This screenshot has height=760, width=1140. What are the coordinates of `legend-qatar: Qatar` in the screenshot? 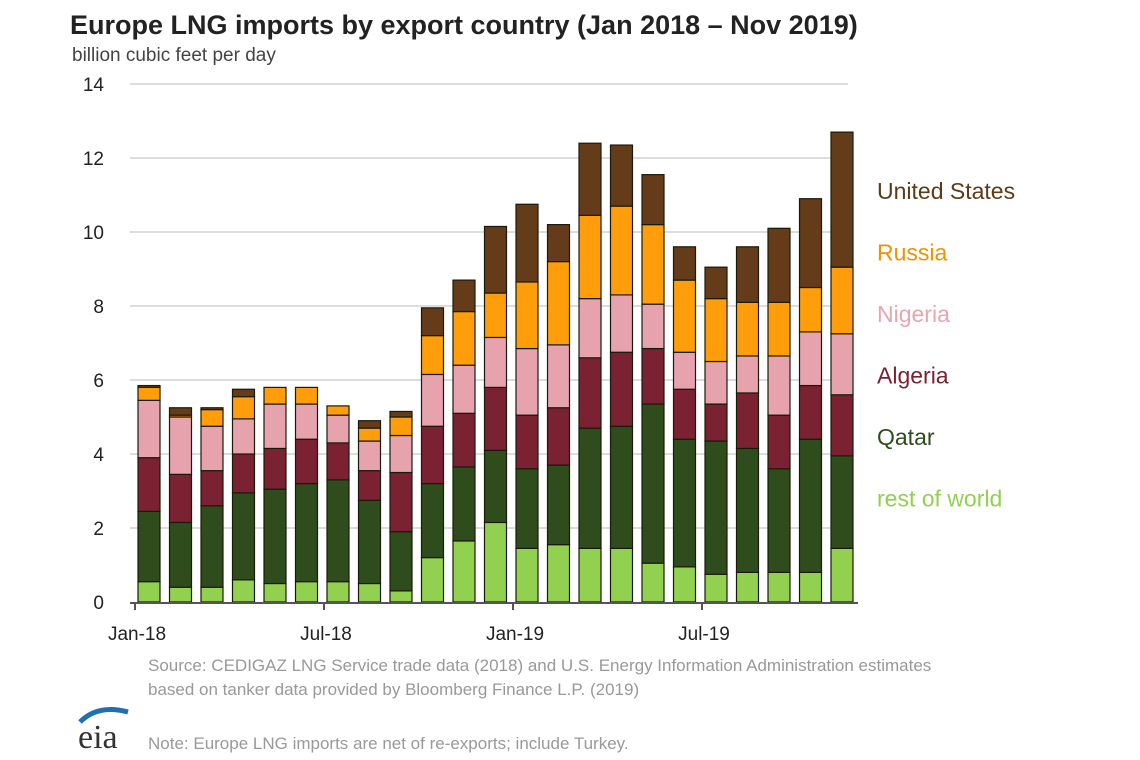 It's located at (906, 437).